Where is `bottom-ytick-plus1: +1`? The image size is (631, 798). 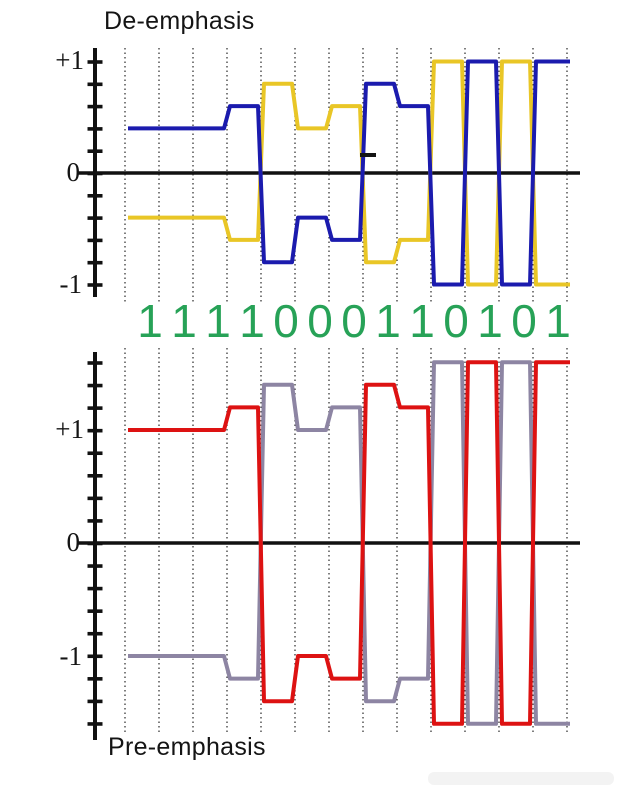
bottom-ytick-plus1: +1 is located at coordinates (69, 429).